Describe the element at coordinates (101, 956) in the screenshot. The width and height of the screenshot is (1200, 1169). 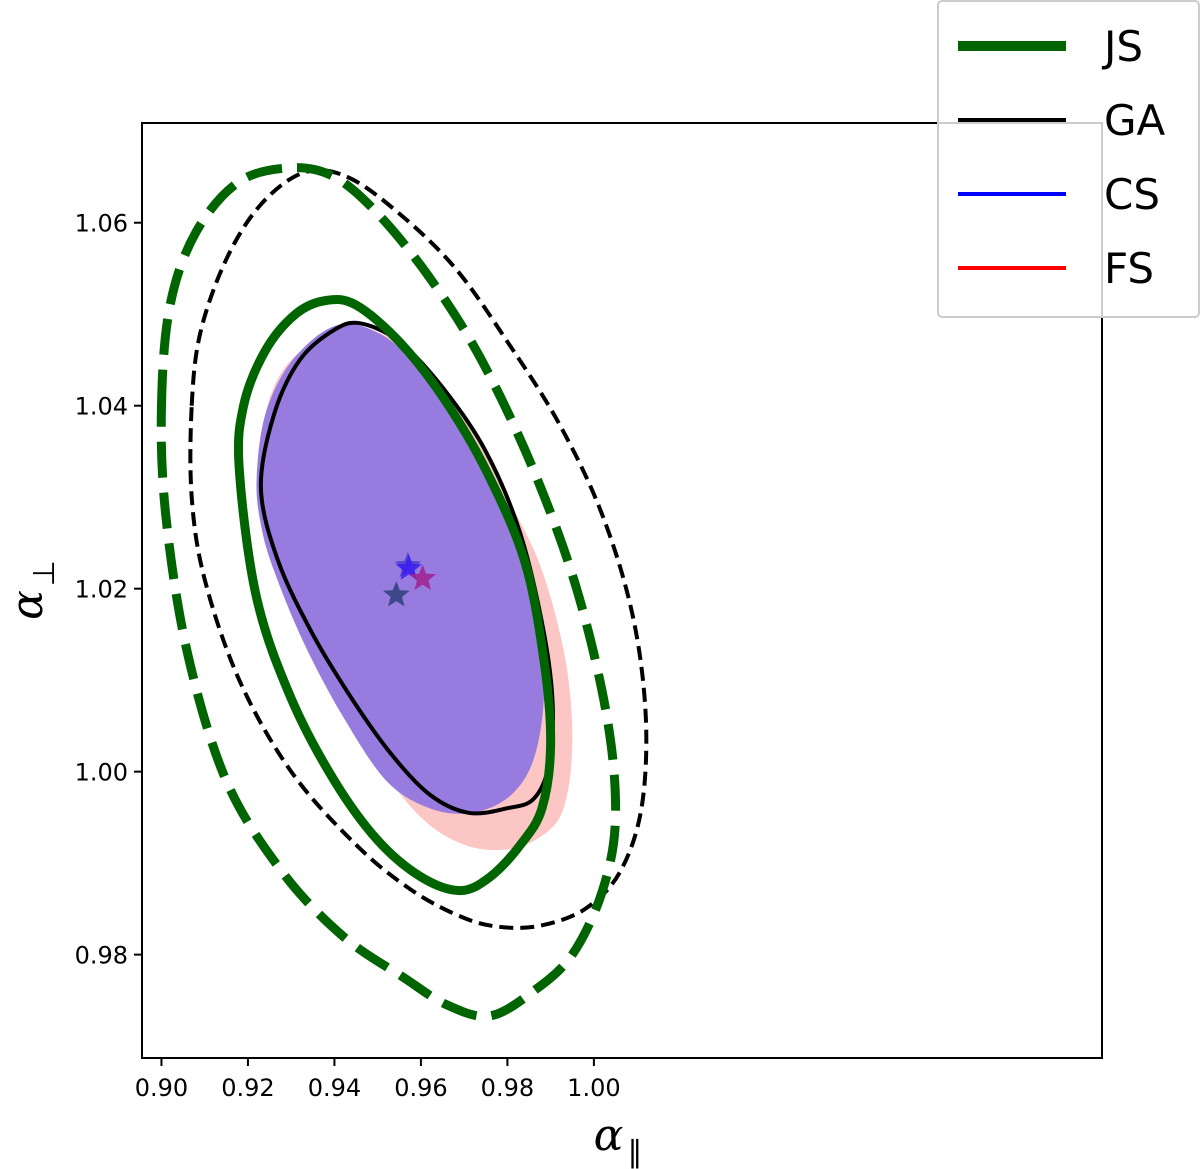
I see `y-tick-label: 0.98` at that location.